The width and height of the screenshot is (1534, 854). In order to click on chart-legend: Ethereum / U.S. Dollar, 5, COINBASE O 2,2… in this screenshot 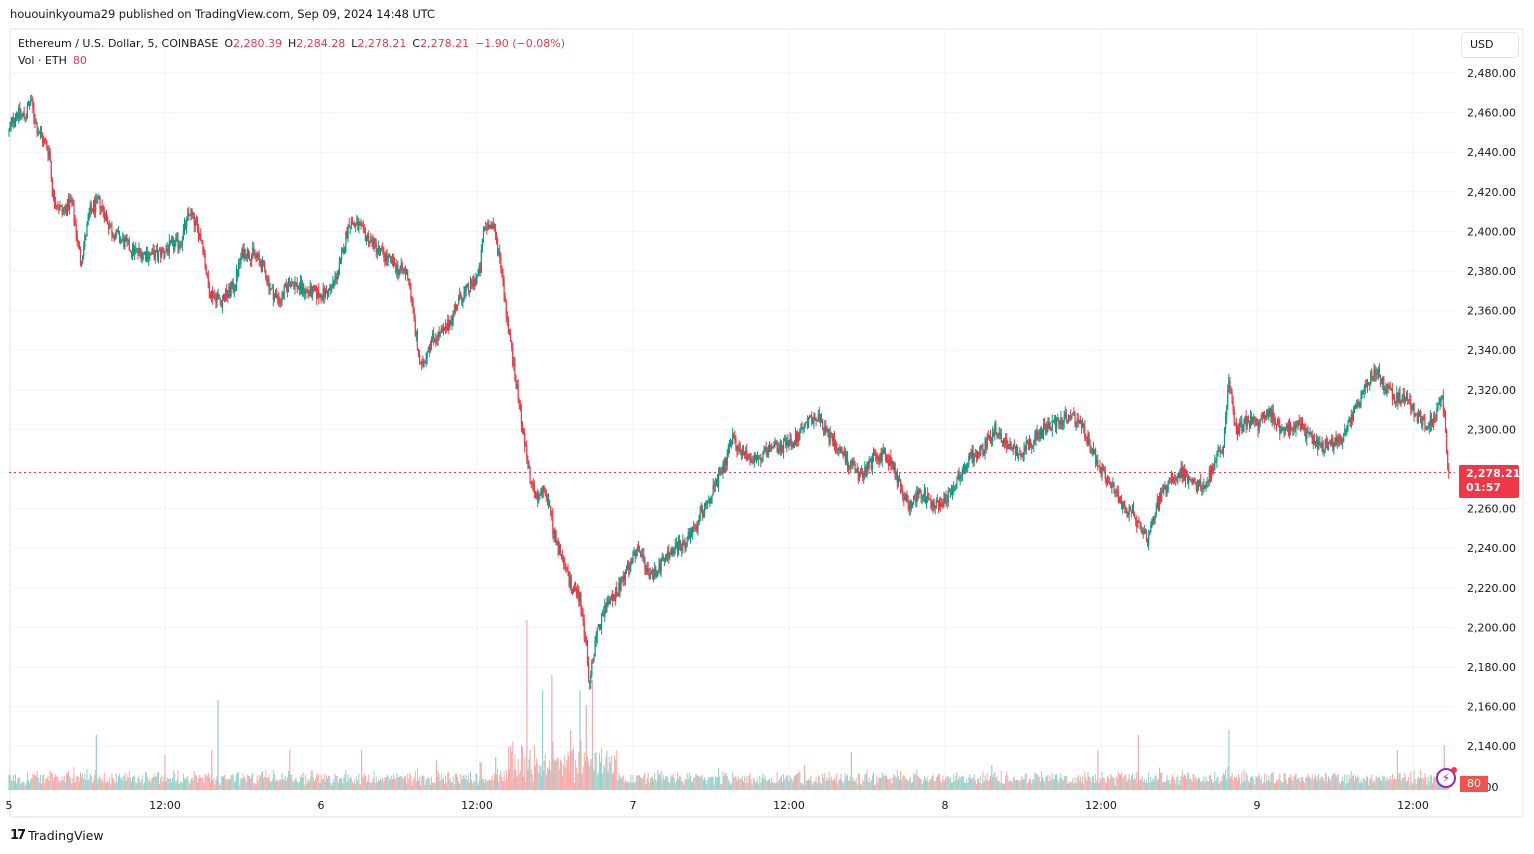, I will do `click(291, 52)`.